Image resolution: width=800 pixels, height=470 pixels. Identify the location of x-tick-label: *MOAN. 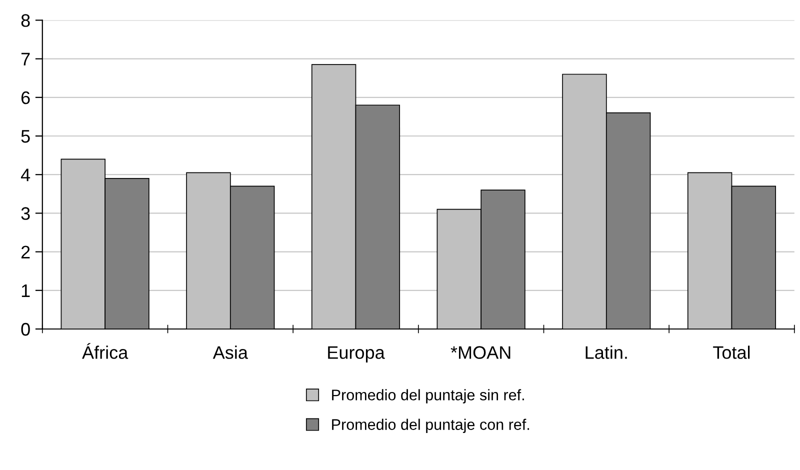
(480, 352).